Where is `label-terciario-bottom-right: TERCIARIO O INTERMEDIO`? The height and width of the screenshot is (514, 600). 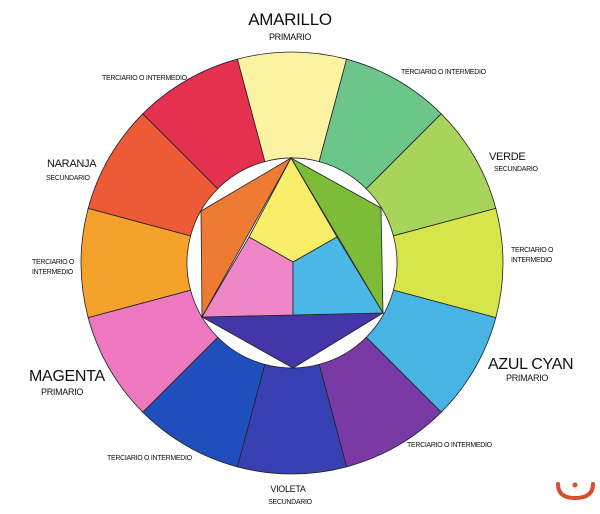
label-terciario-bottom-right: TERCIARIO O INTERMEDIO is located at coordinates (449, 445).